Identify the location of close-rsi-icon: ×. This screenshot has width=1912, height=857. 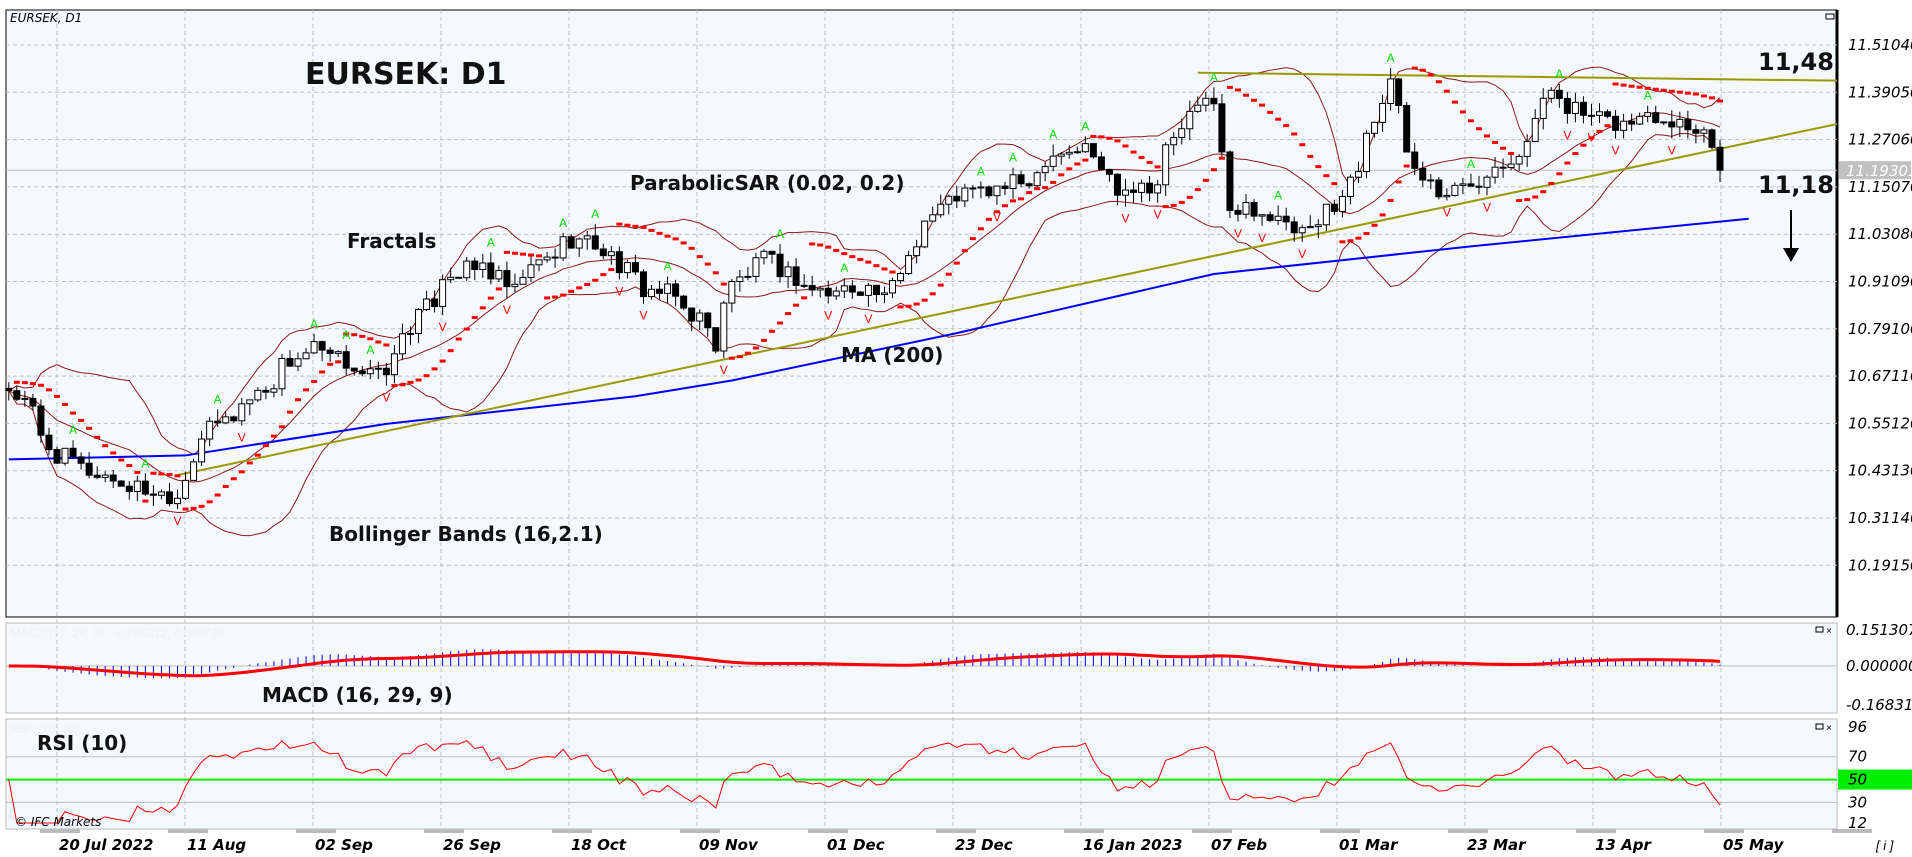
(1829, 728).